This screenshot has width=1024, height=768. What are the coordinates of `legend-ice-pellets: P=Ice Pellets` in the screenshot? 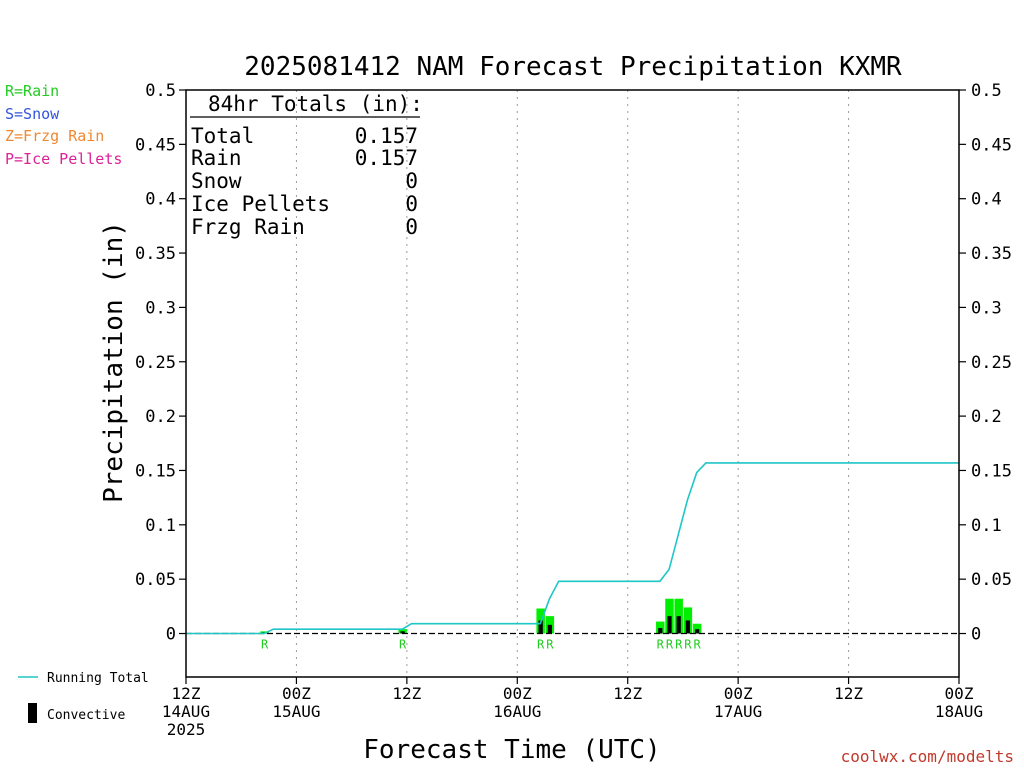 It's located at (63, 159).